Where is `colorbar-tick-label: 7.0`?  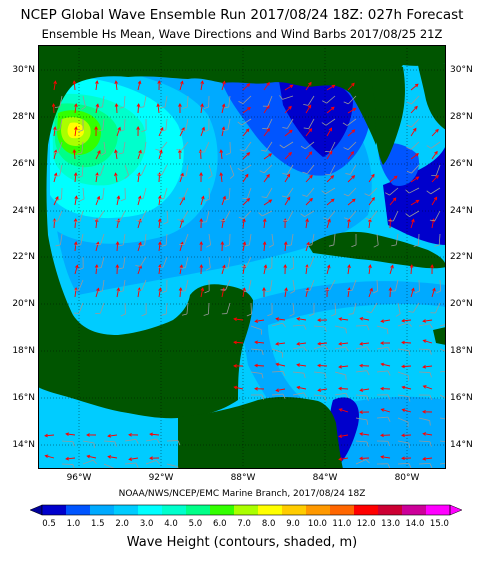 colorbar-tick-label: 7.0 is located at coordinates (244, 524).